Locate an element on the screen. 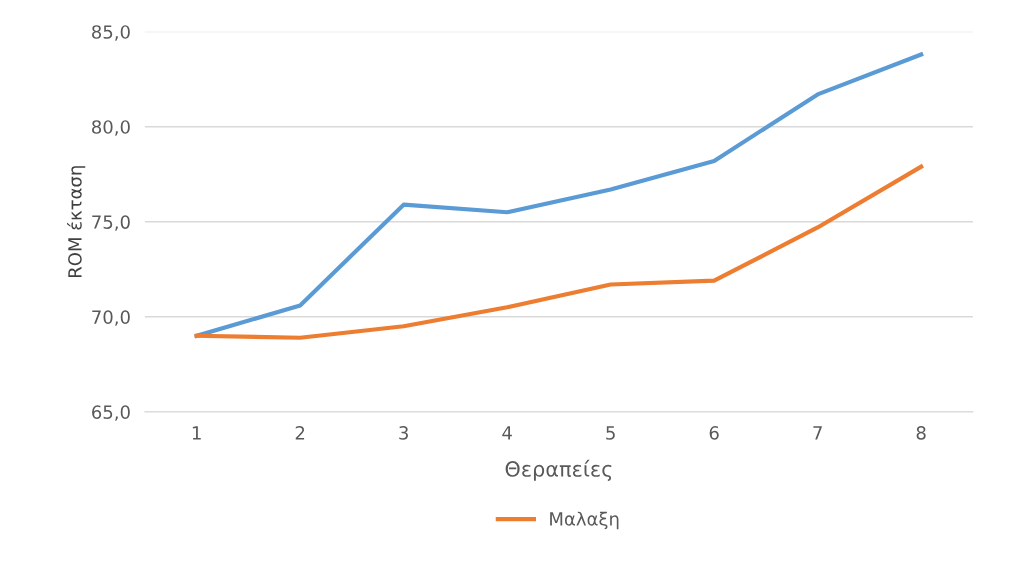  x-tick-label: 3 is located at coordinates (403, 433).